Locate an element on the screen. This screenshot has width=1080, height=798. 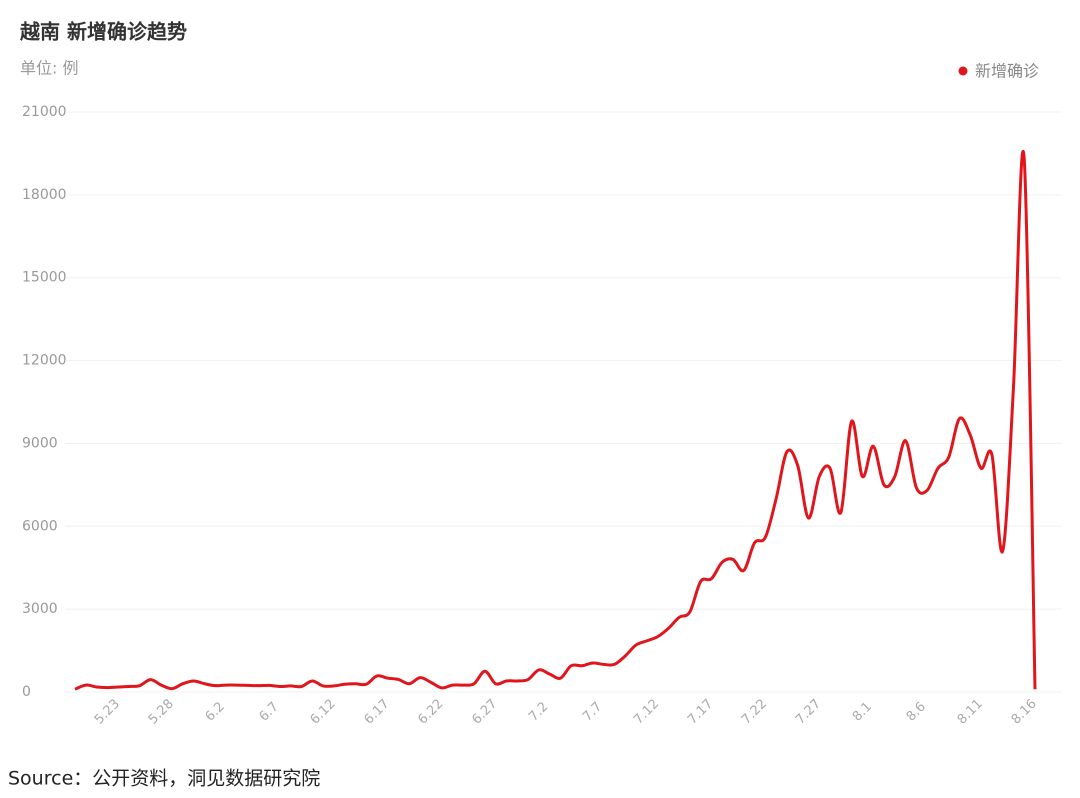
x-tick-label: 8.16 is located at coordinates (1024, 711).